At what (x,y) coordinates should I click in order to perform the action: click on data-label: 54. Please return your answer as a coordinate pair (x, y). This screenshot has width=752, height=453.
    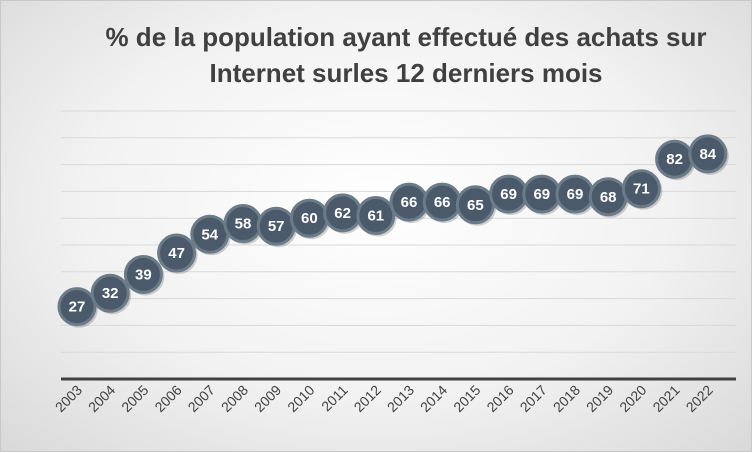
    Looking at the image, I should click on (209, 234).